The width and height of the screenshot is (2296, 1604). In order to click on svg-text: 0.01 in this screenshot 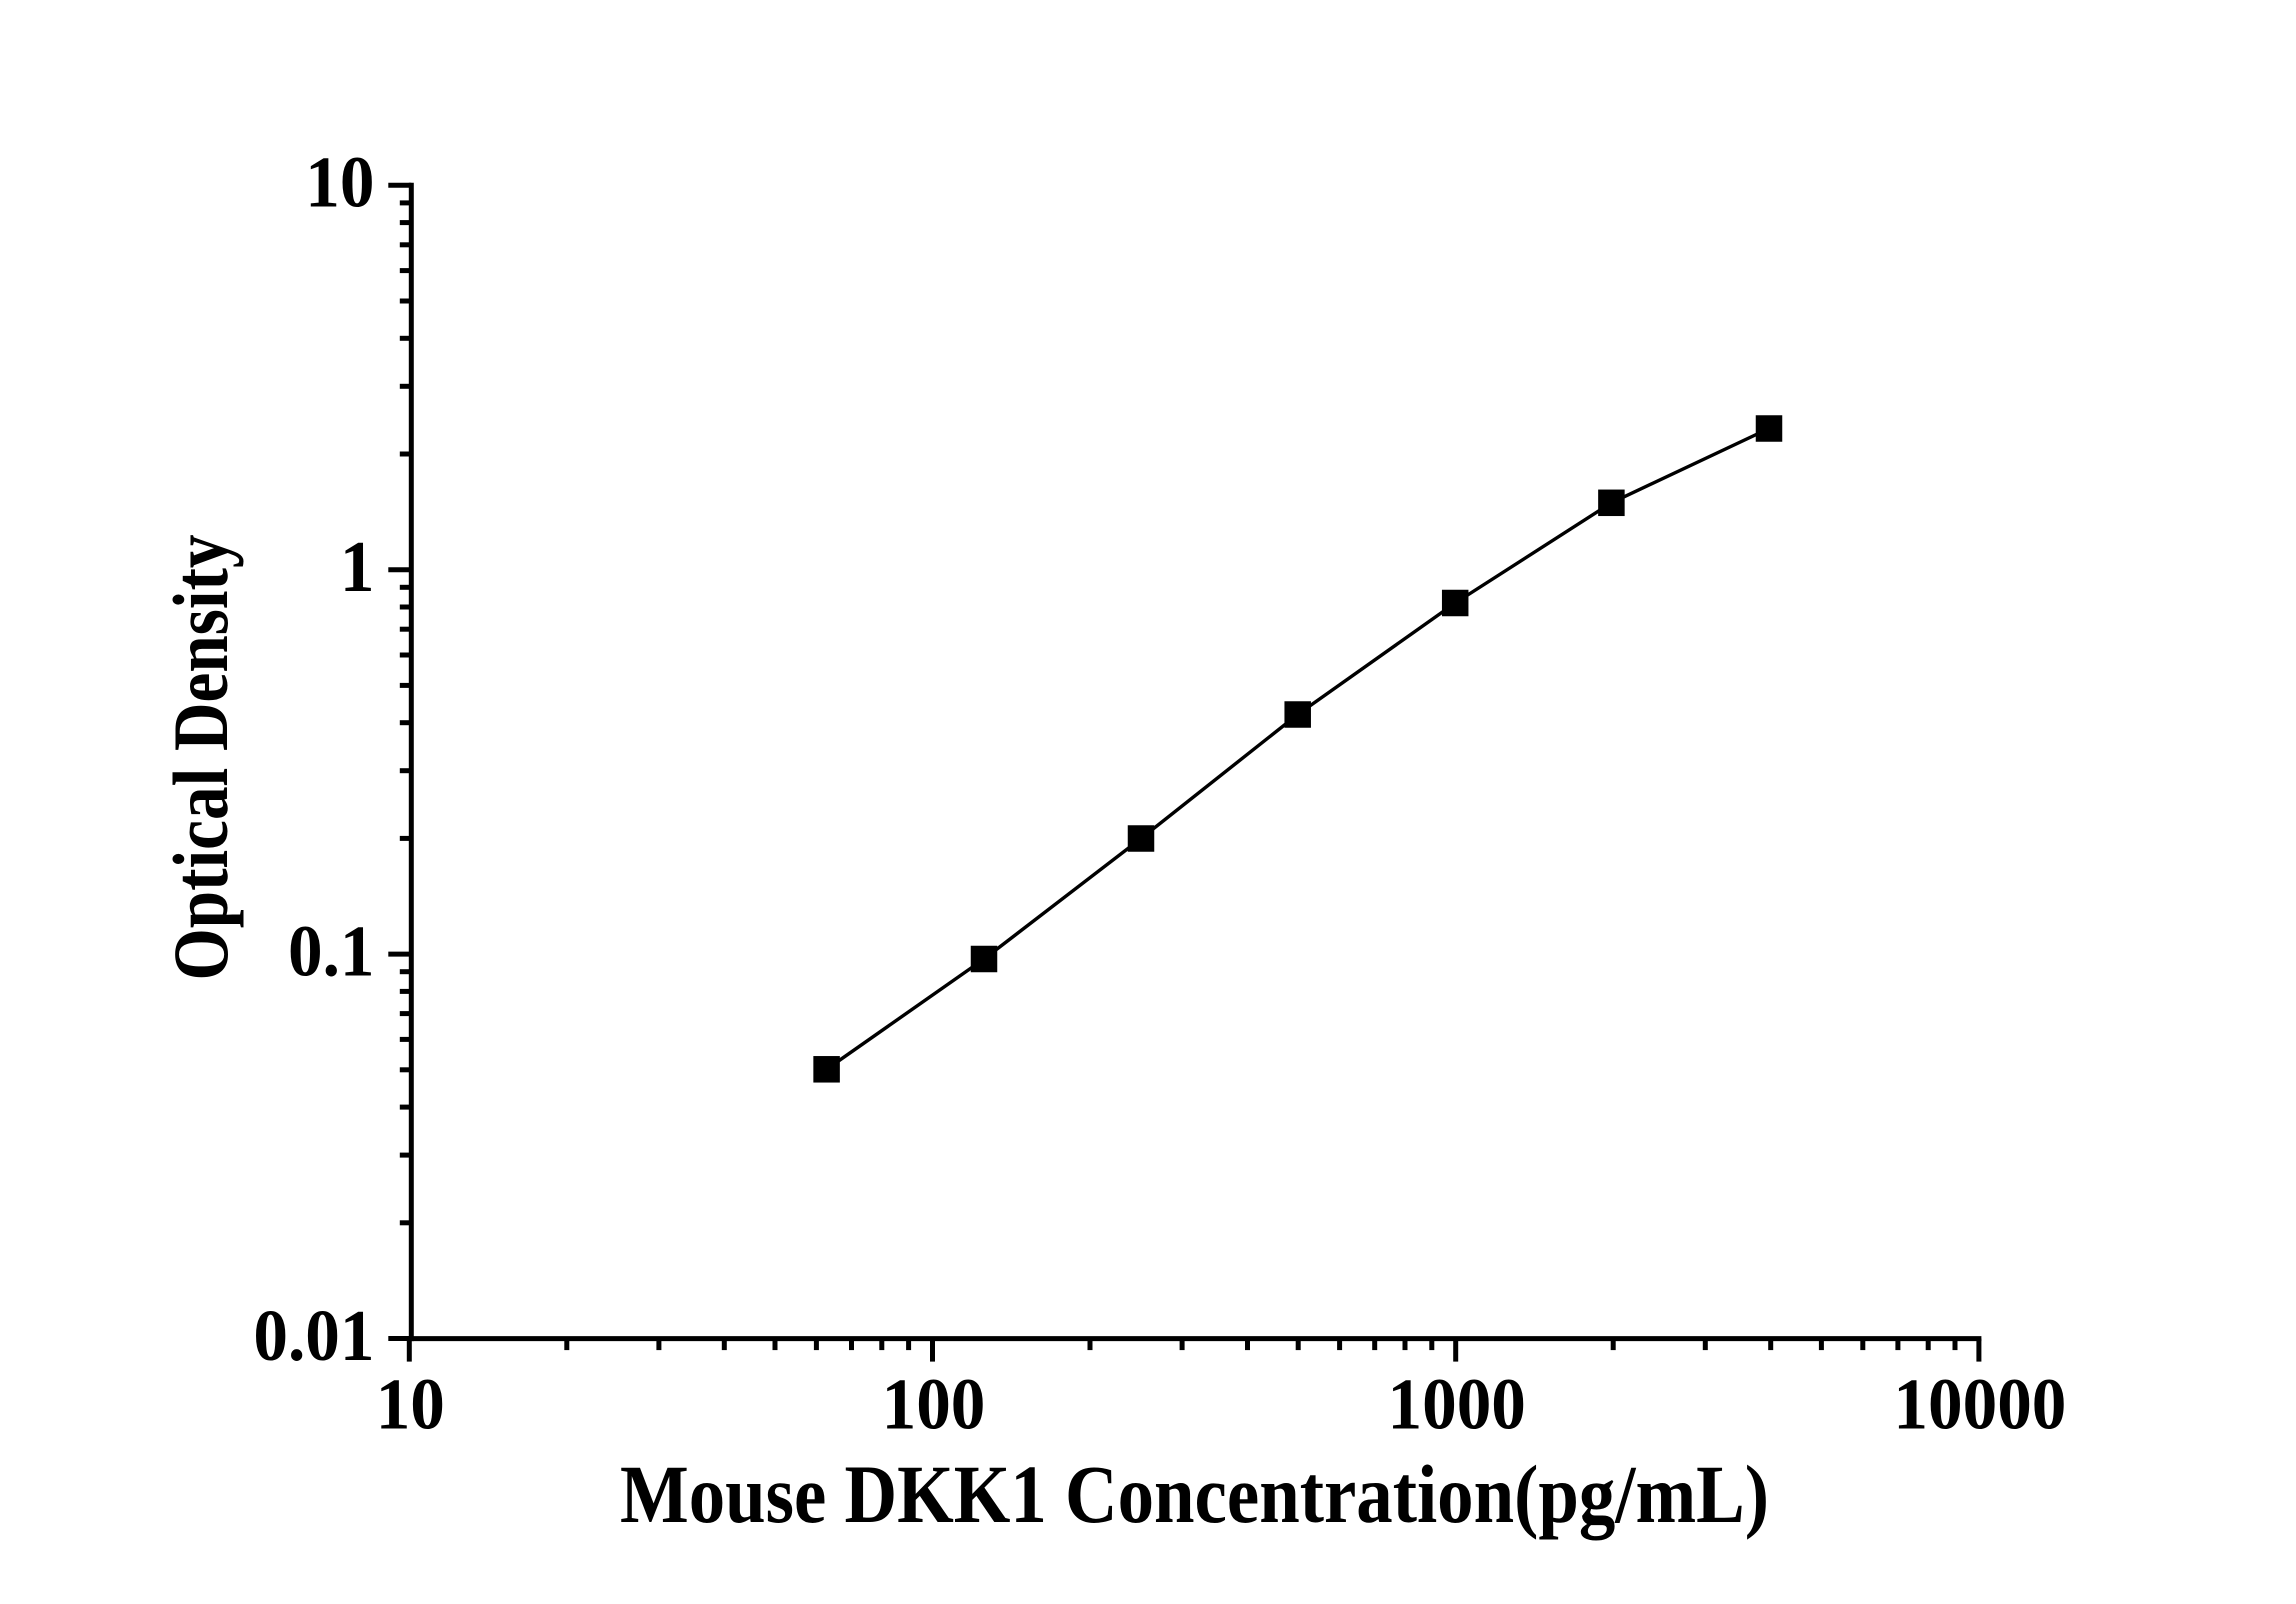, I will do `click(313, 1335)`.